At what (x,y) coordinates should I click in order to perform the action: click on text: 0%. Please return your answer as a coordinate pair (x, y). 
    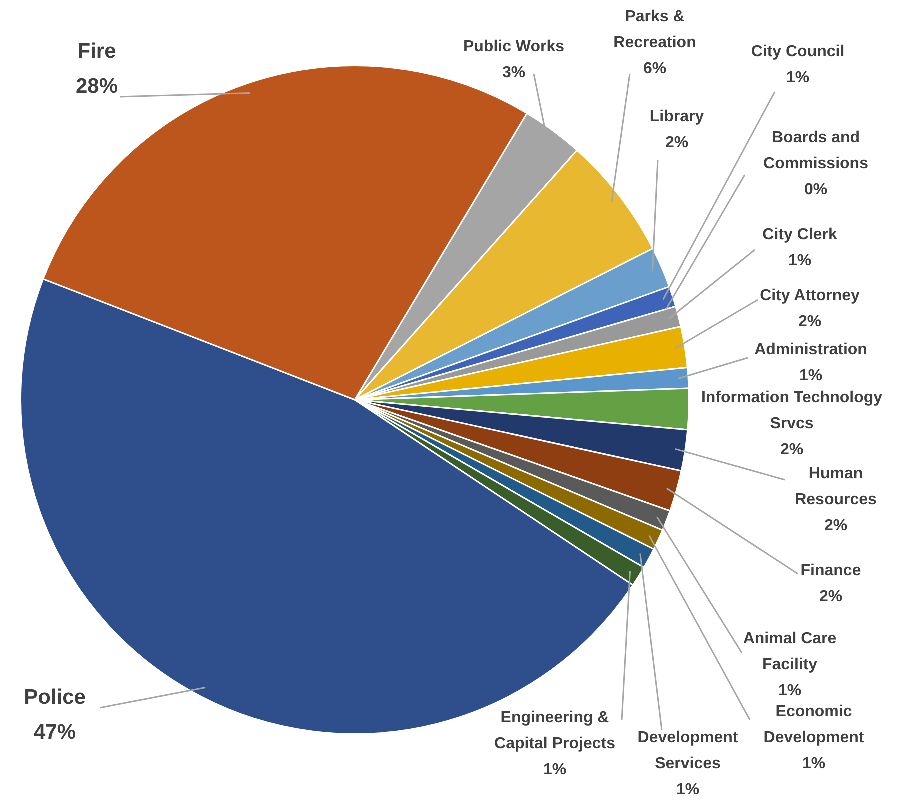
    Looking at the image, I should click on (816, 189).